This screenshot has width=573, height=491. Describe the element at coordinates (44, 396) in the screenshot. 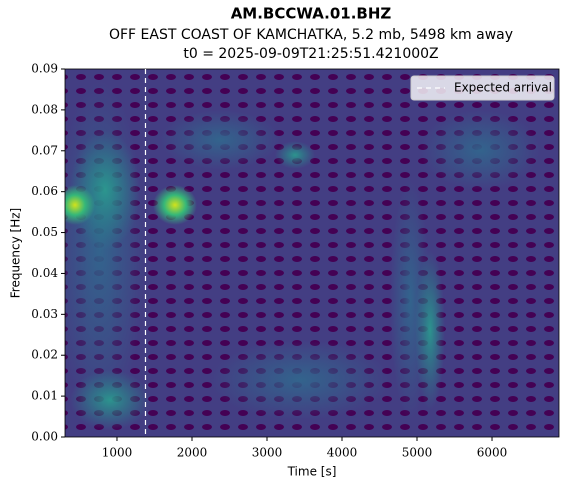

I see `y-tick-label: 0.01` at that location.